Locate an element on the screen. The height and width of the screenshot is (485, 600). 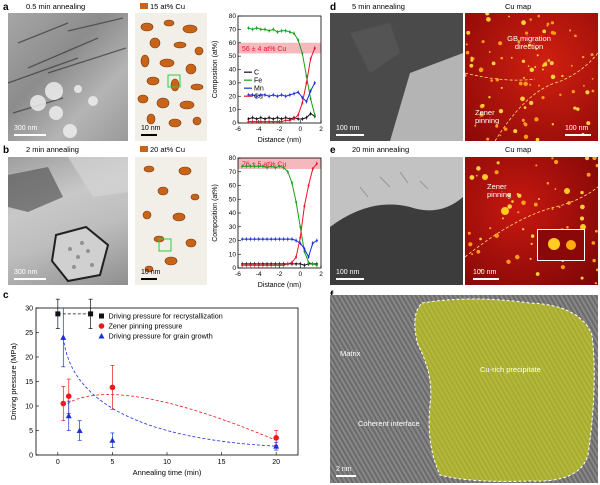
legend-marker is located at coordinates (101, 326).